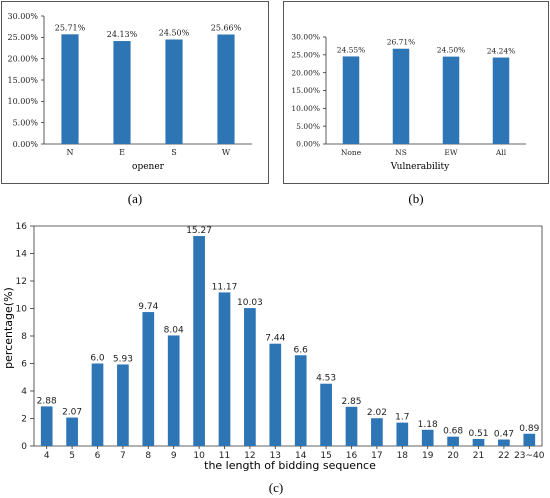  I want to click on chart-c-data-label: 5.93, so click(123, 359).